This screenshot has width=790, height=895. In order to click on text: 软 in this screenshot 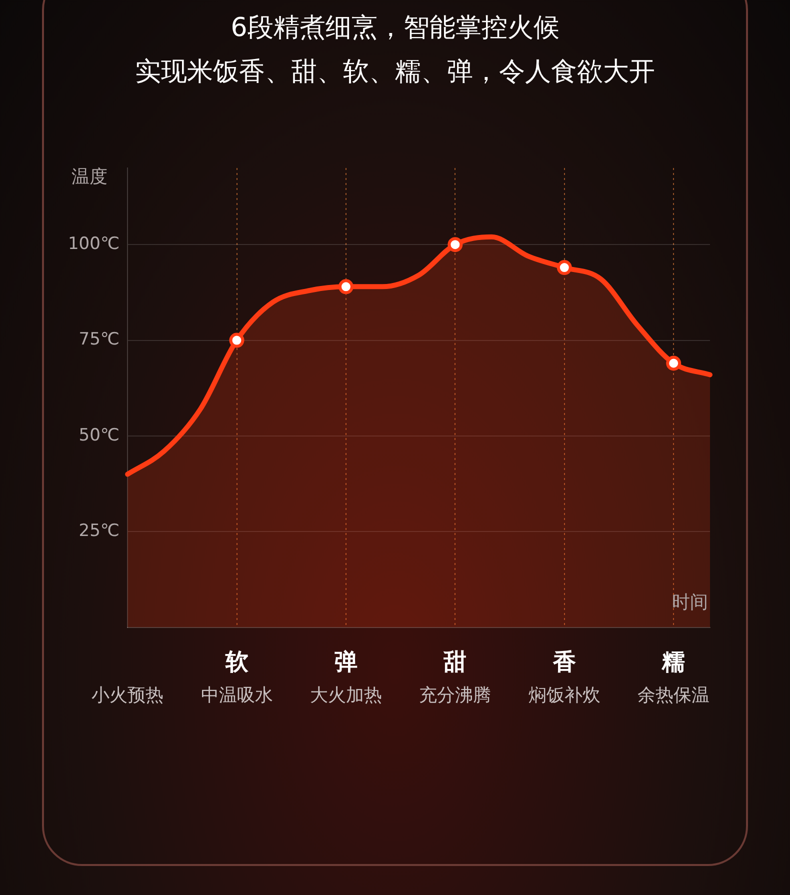, I will do `click(236, 662)`.